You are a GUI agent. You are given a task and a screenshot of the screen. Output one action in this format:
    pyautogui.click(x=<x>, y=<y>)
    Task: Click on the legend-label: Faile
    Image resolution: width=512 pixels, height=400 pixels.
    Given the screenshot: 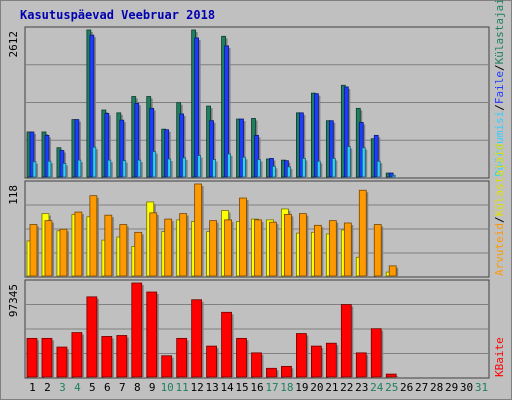 What is the action you would take?
    pyautogui.click(x=499, y=87)
    